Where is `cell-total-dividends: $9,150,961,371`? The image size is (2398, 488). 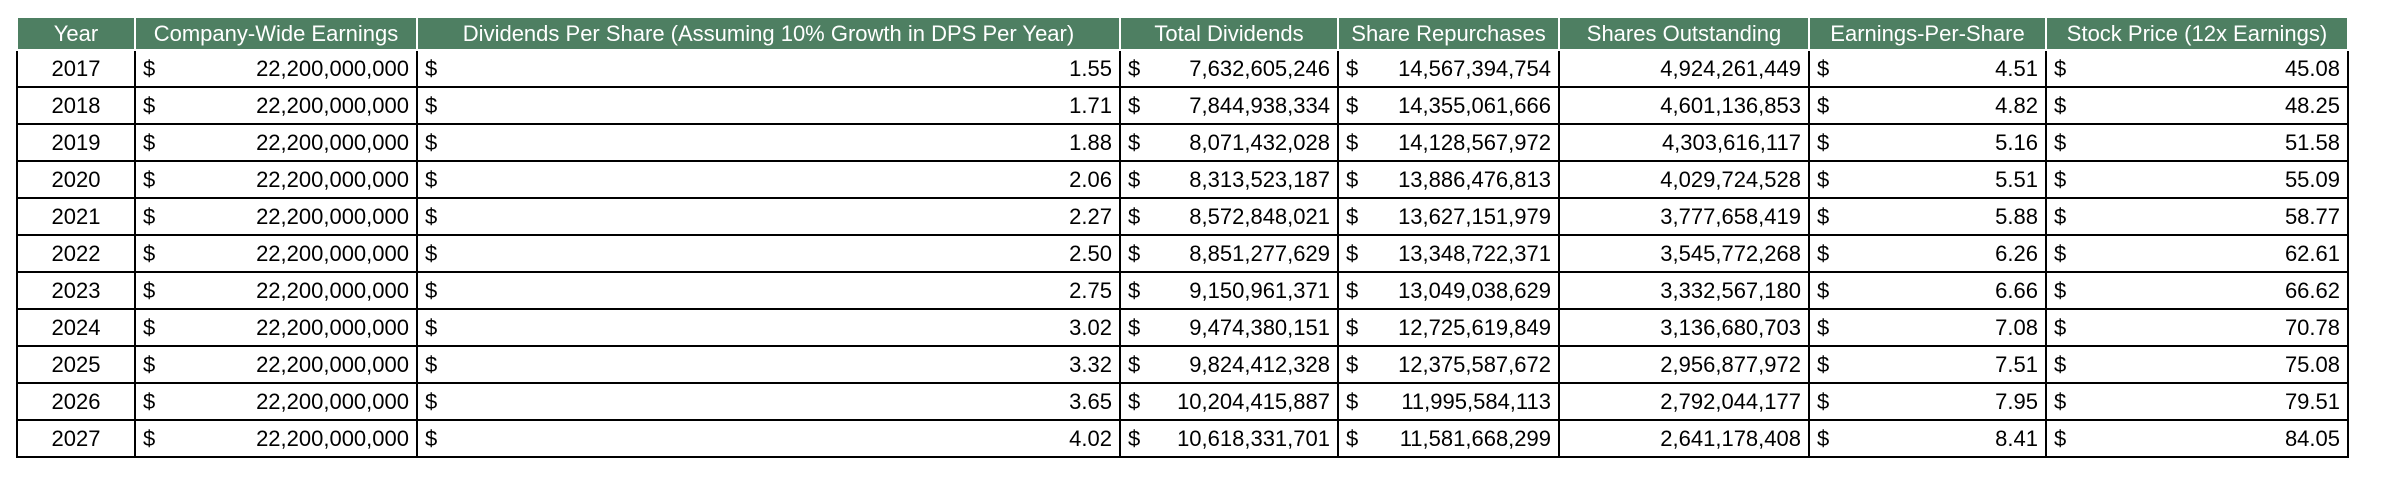
cell-total-dividends: $9,150,961,371 is located at coordinates (1229, 290).